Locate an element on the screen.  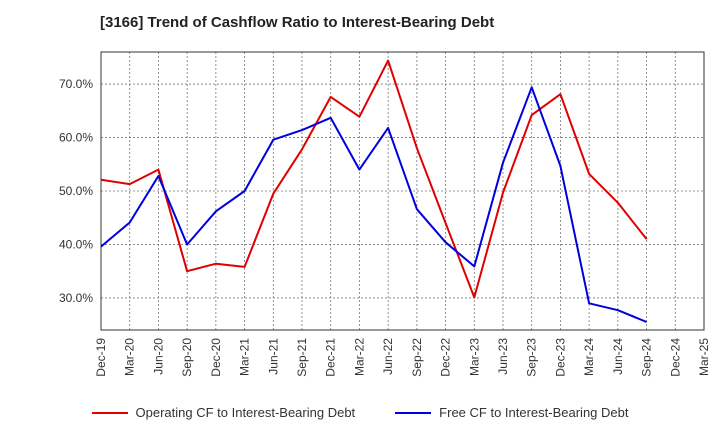
x-tick-label: Sep-24 is located at coordinates (647, 357).